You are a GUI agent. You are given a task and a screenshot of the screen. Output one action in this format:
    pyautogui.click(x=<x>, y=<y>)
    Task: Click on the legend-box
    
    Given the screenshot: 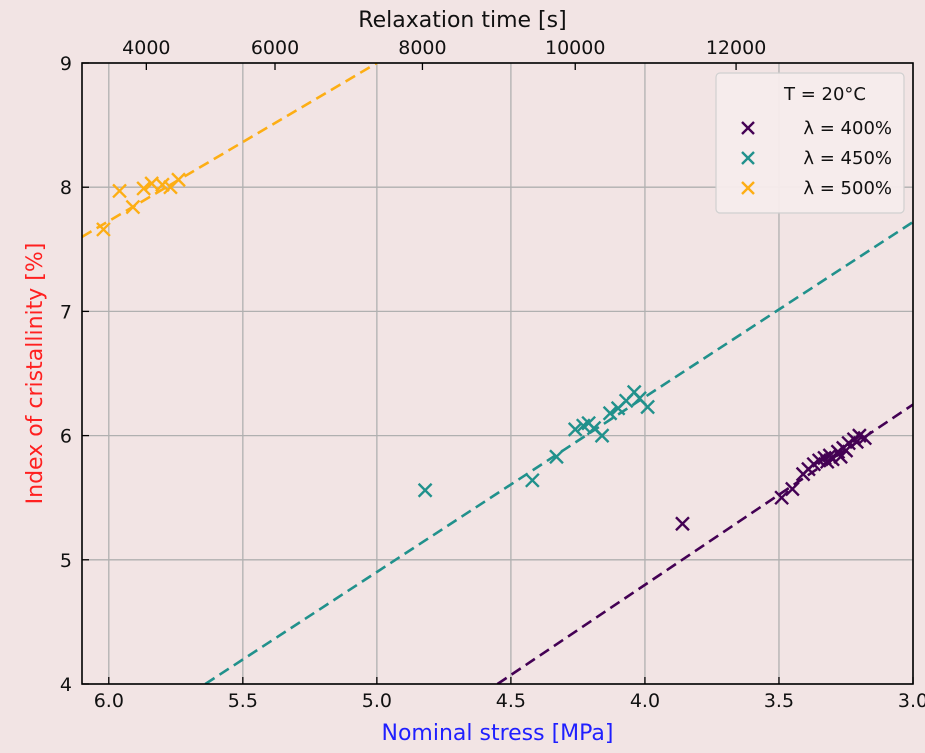 What is the action you would take?
    pyautogui.click(x=810, y=143)
    